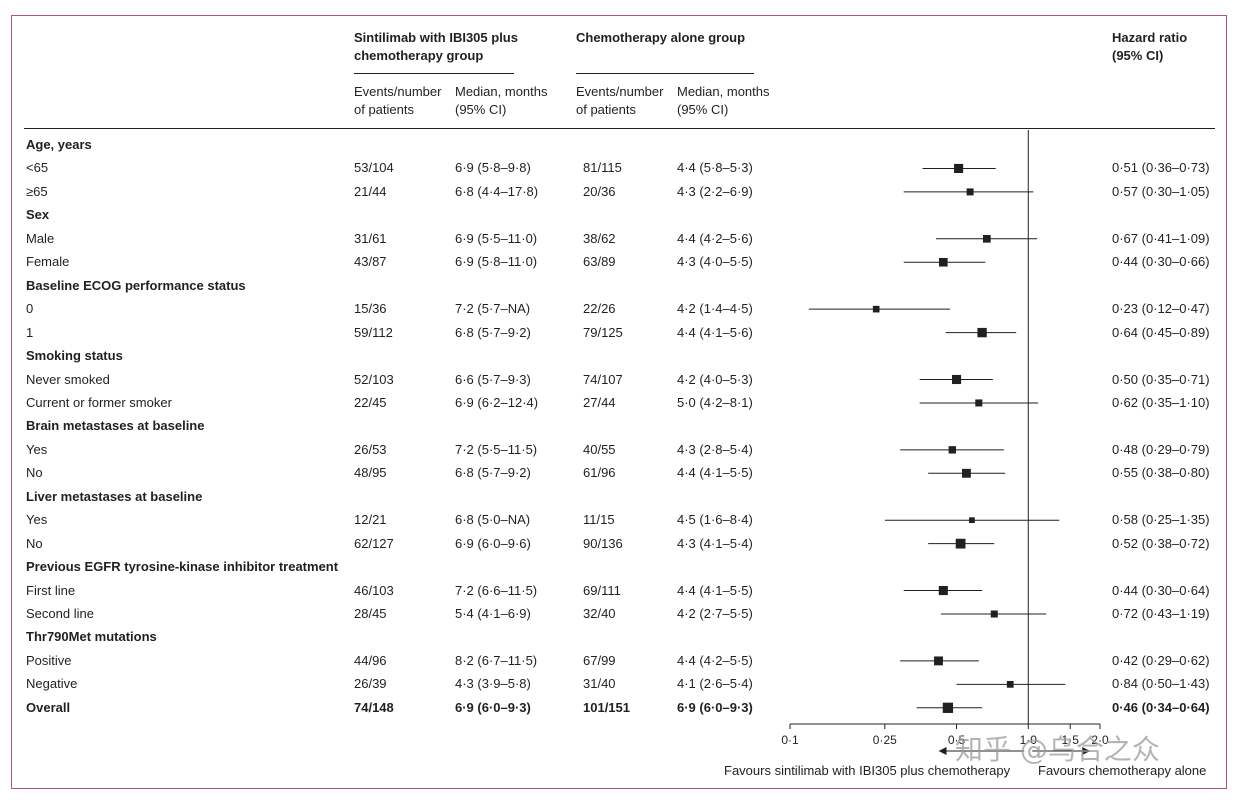 This screenshot has width=1239, height=800. I want to click on row-label: Male, so click(40, 238).